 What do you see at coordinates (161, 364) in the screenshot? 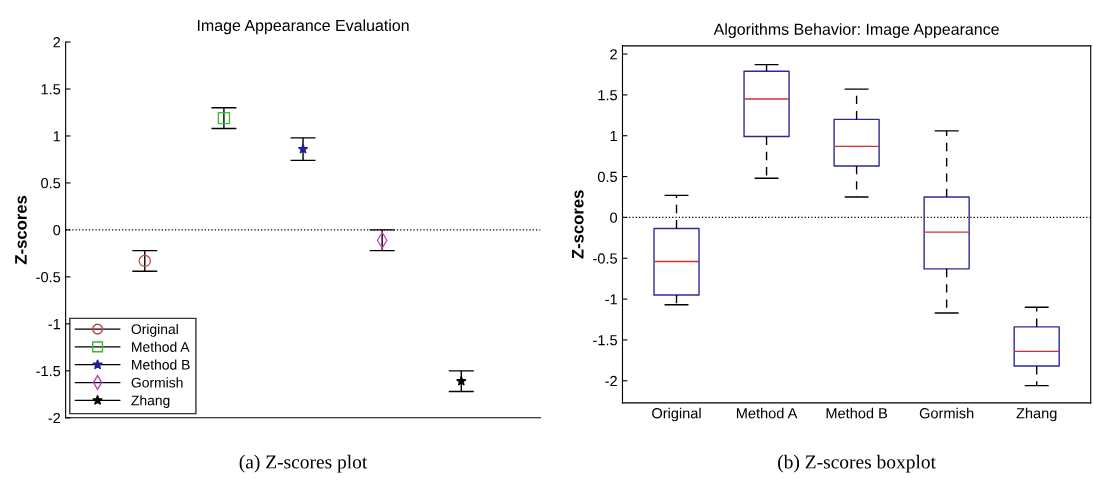
I see `legend-label: Method B` at bounding box center [161, 364].